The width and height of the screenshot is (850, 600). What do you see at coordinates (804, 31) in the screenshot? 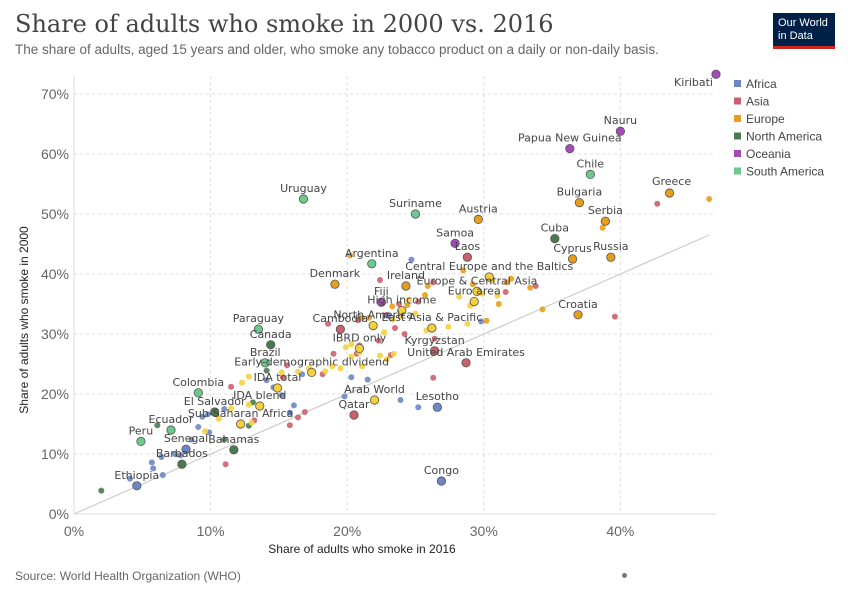
I see `owid-logo: Our World in Data` at bounding box center [804, 31].